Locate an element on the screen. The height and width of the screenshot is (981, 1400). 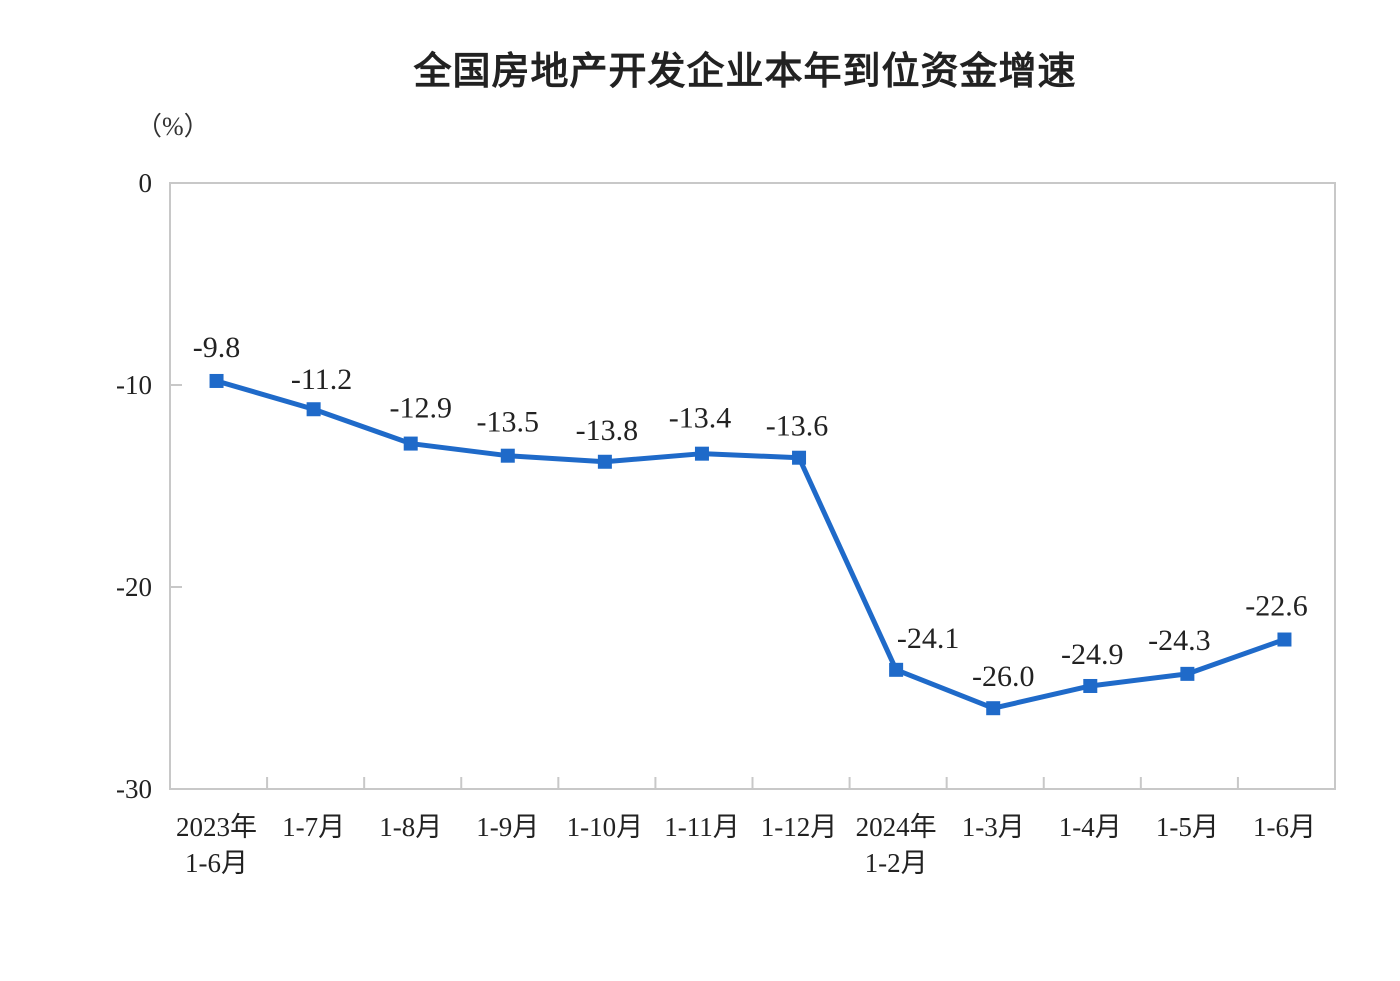
data-label: -24.9 is located at coordinates (1092, 654).